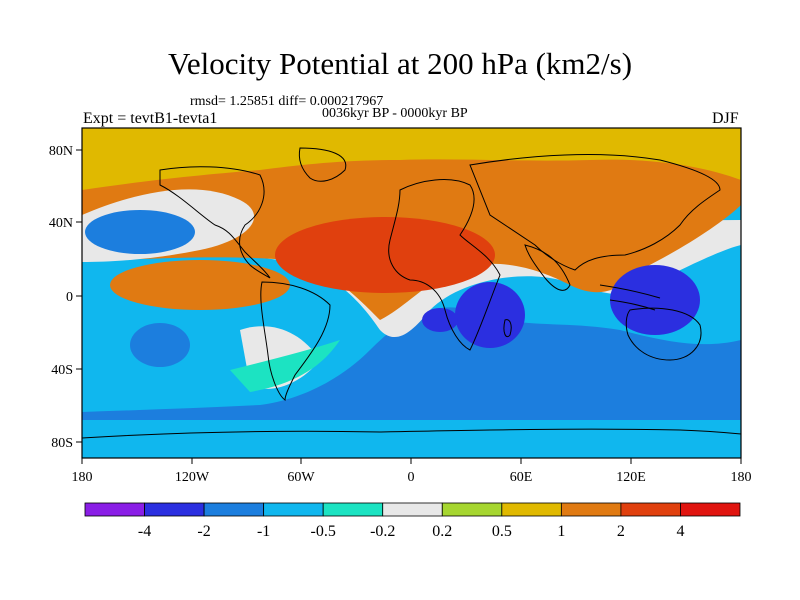  I want to click on lon-tick-labels: 180 120W 60W 0 60E 120E 180, so click(412, 477).